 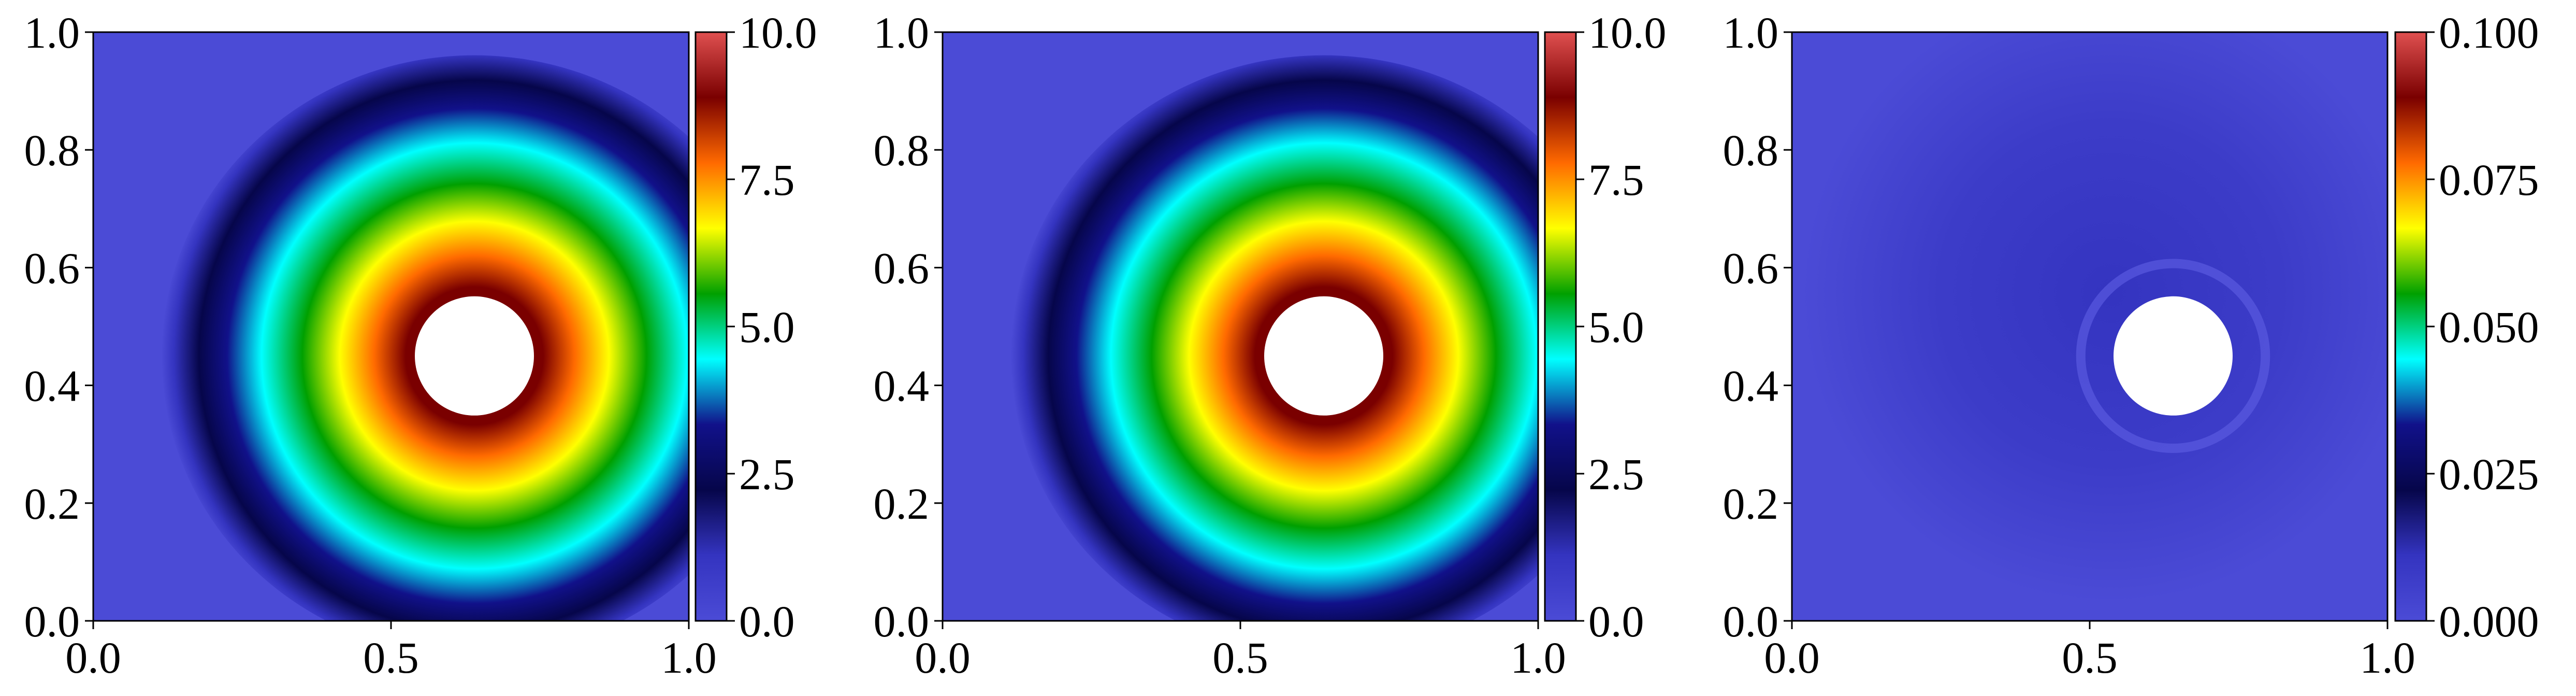 I want to click on colorbar-tick-label: 0.100, so click(x=2489, y=33).